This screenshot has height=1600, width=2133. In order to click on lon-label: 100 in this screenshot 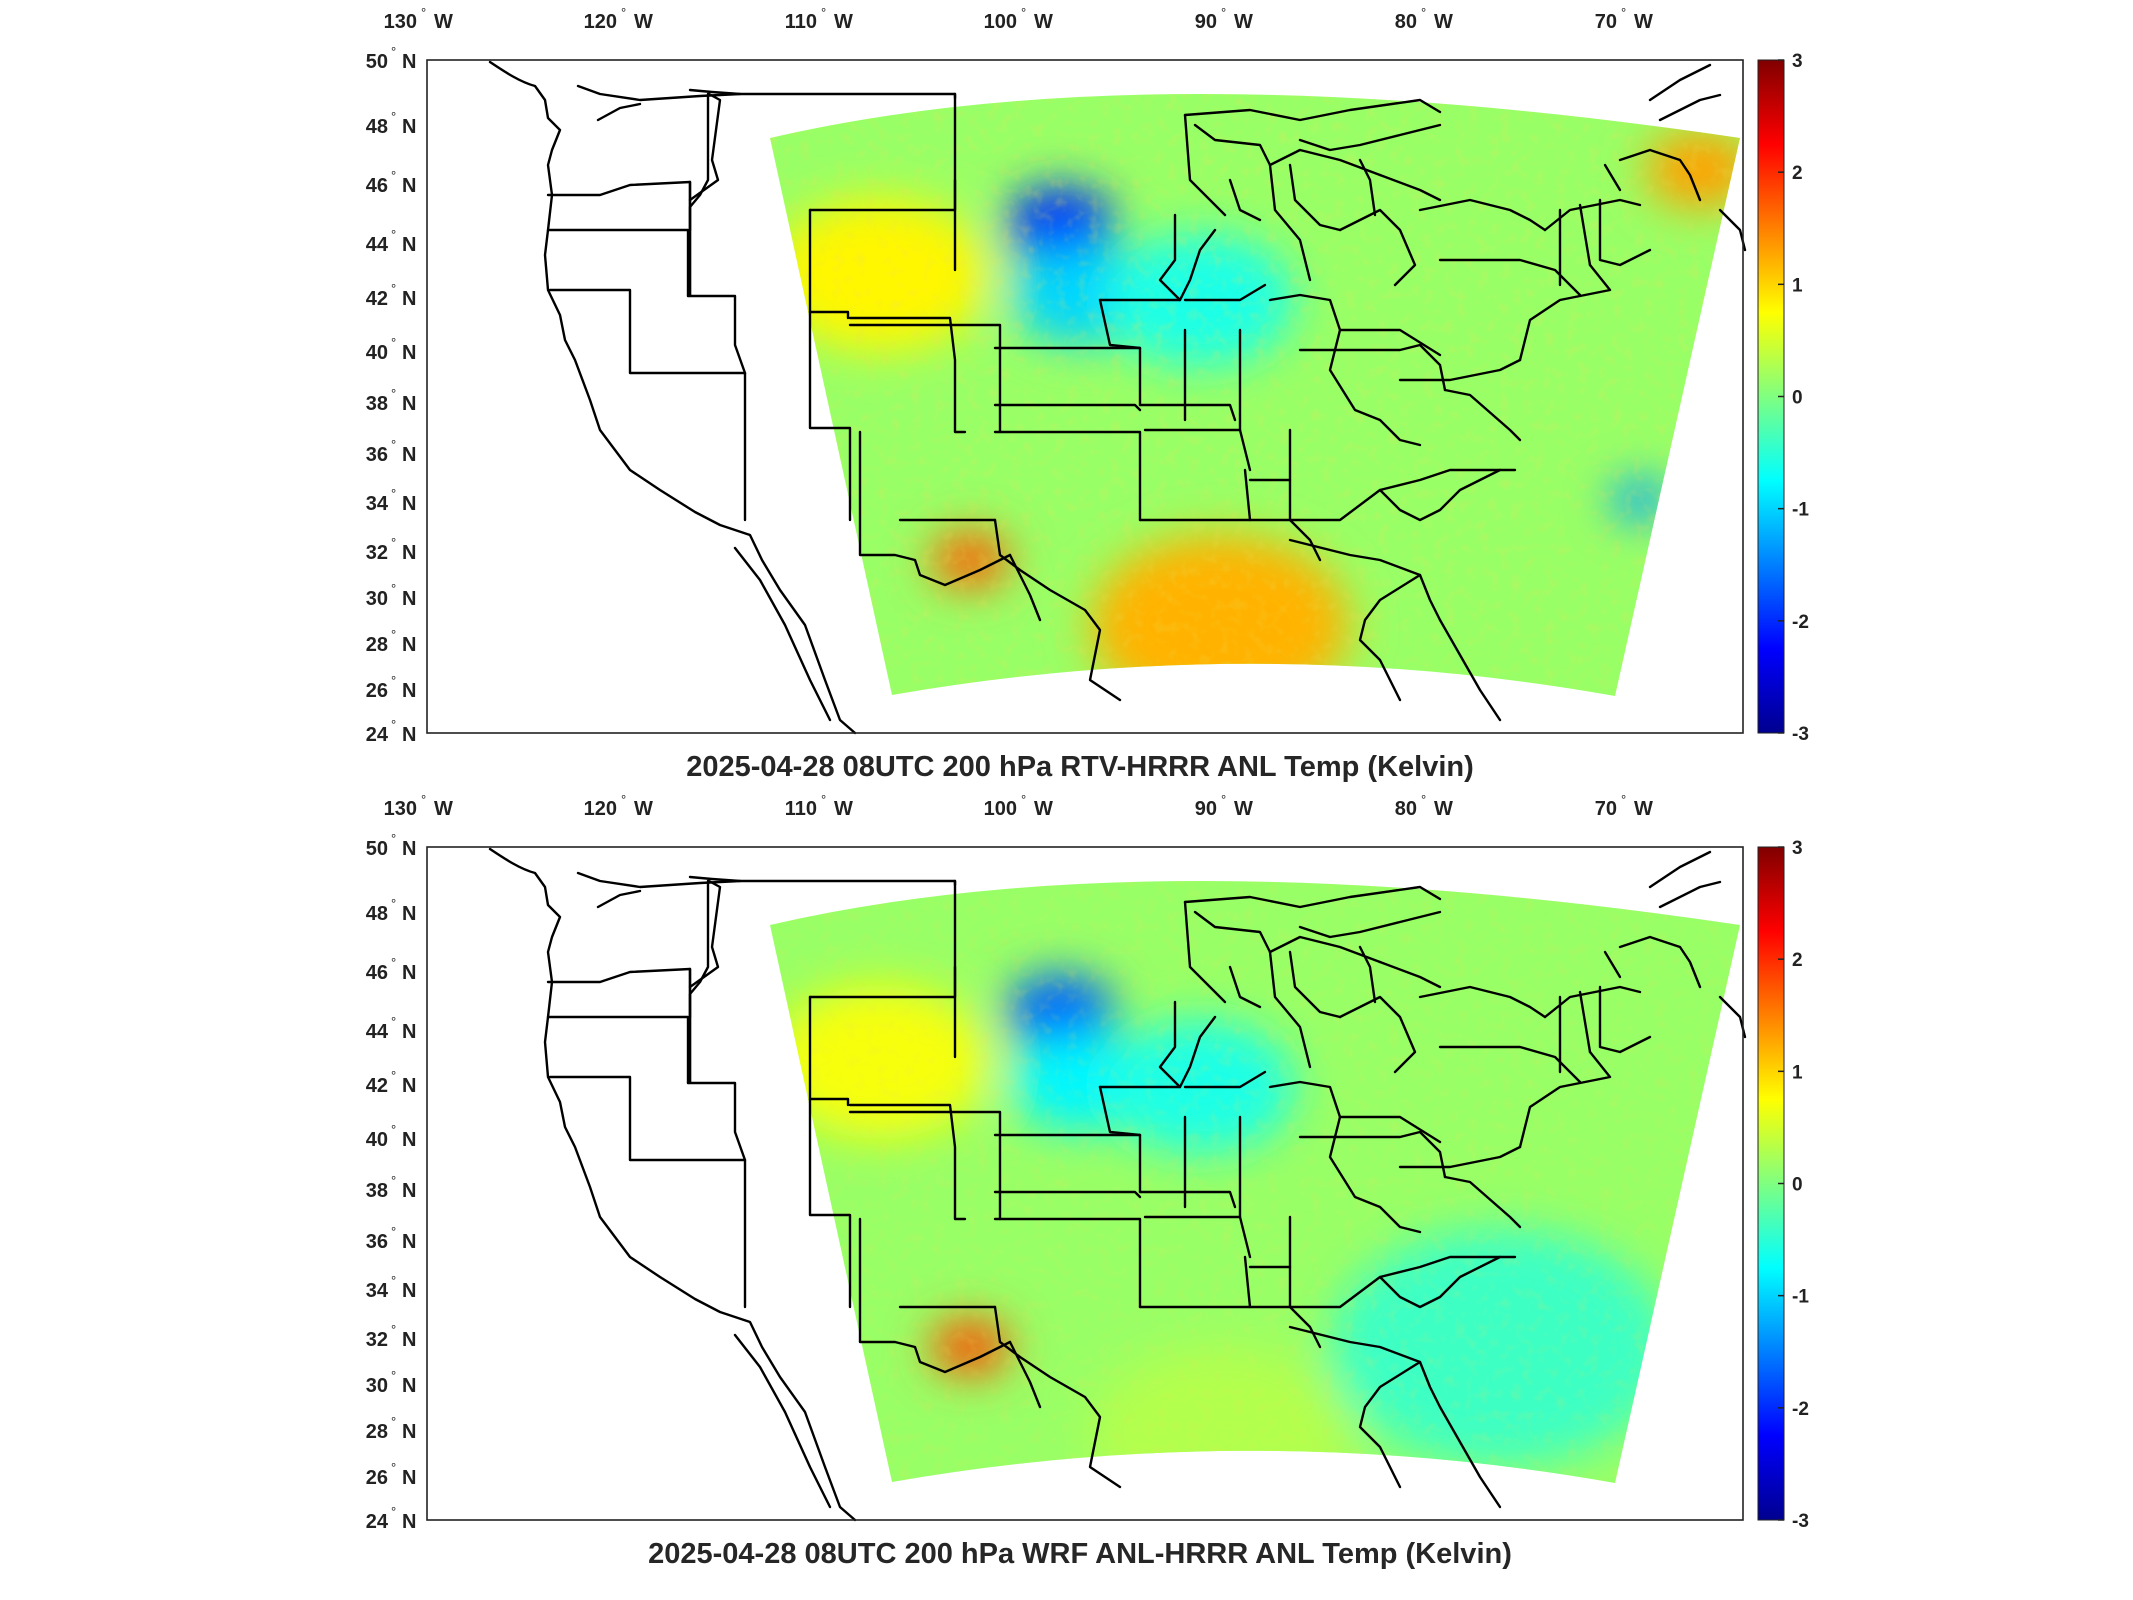, I will do `click(1000, 22)`.